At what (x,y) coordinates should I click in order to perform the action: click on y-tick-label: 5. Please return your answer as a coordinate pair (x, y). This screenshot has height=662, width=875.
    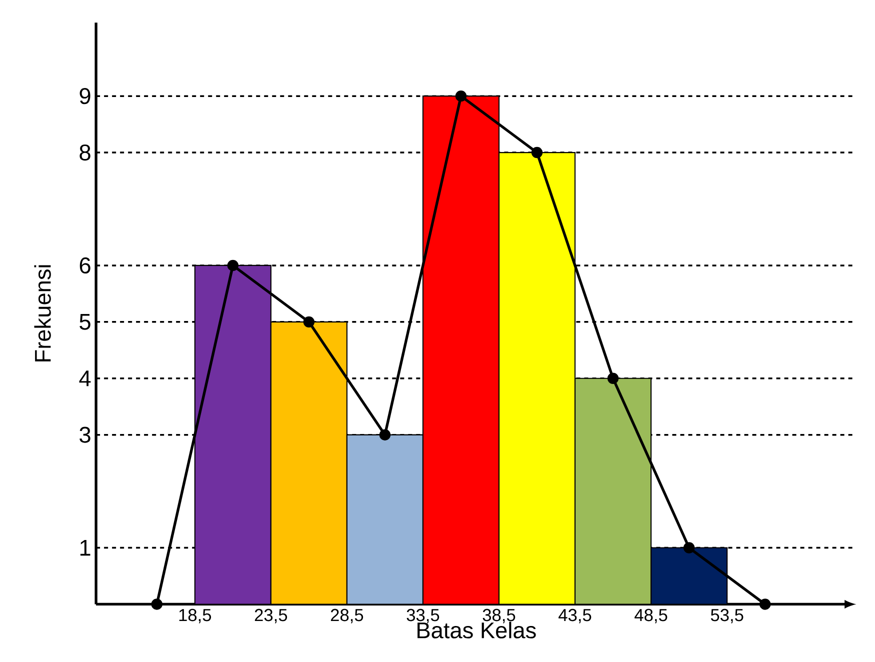
    Looking at the image, I should click on (85, 322).